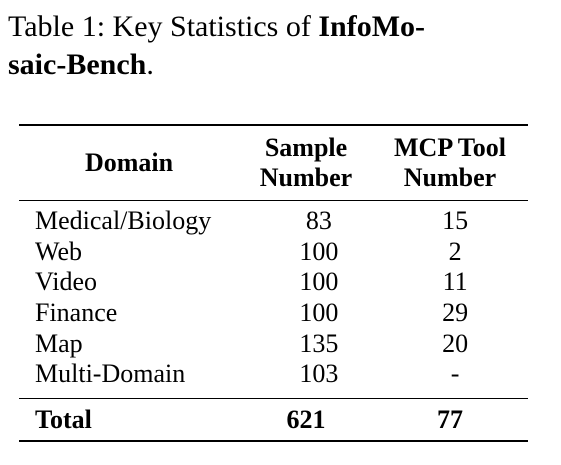 The height and width of the screenshot is (465, 561). Describe the element at coordinates (150, 64) in the screenshot. I see `caption-suffix: .` at that location.